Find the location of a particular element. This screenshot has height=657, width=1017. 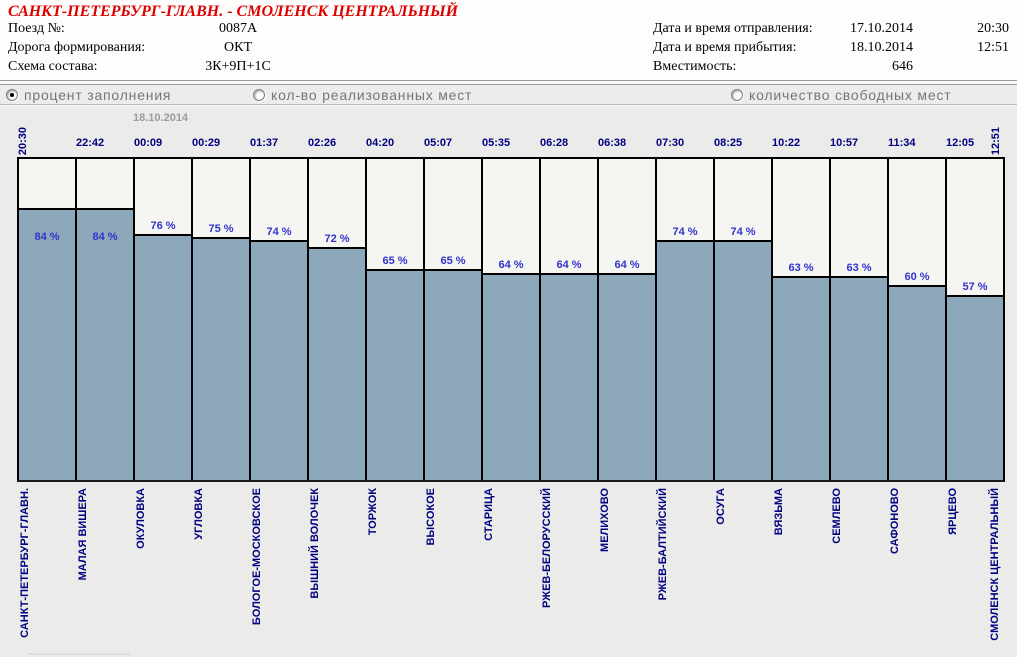

station-label: ВЫСОКОЕ is located at coordinates (431, 517).